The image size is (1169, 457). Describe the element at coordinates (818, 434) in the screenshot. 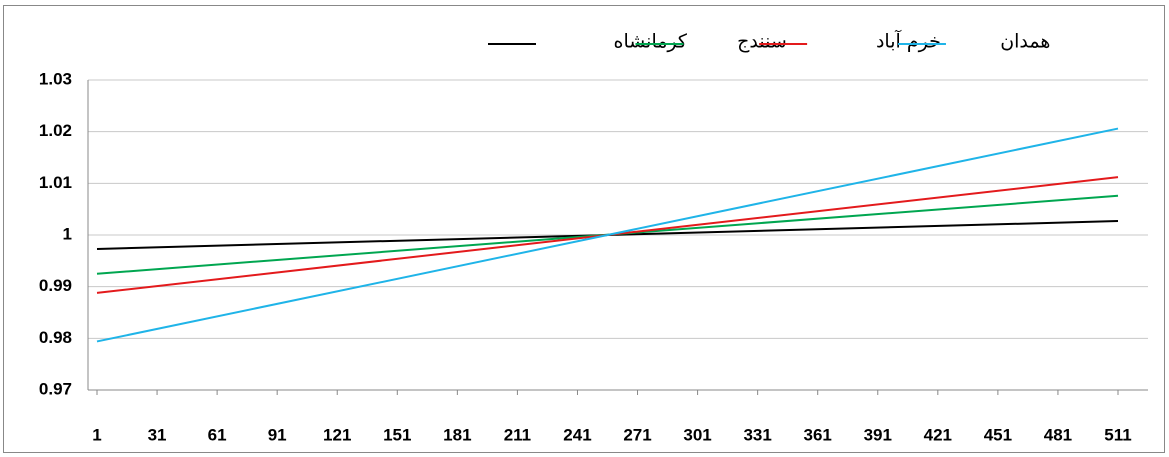

I see `x-tick-label: 361` at that location.